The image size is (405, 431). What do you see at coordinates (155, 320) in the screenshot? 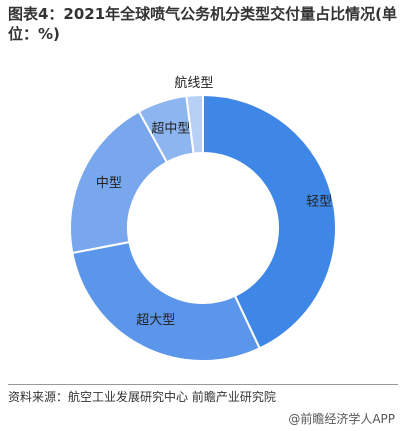
I see `segment-label: 超大型` at bounding box center [155, 320].